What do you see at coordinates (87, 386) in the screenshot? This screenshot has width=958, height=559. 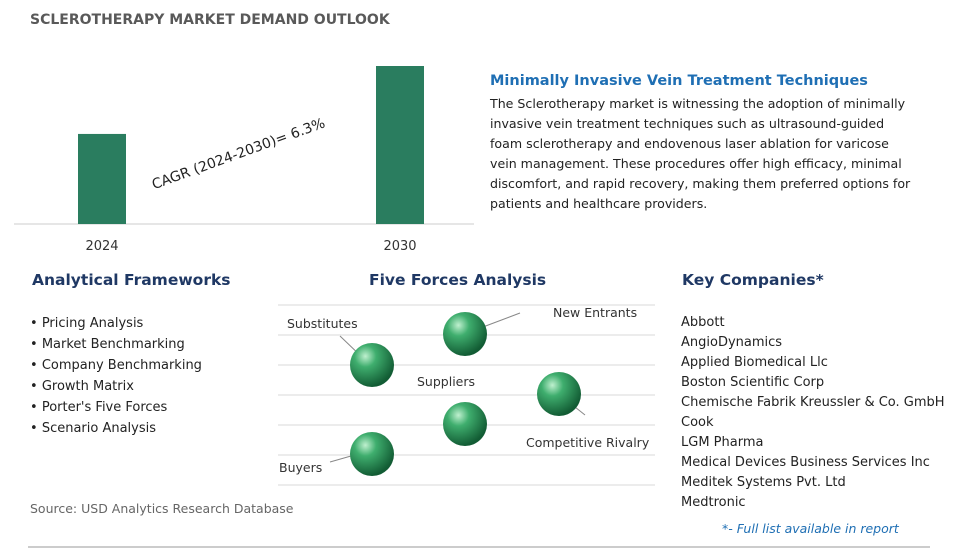 I see `item-text: Growth Matrix` at bounding box center [87, 386].